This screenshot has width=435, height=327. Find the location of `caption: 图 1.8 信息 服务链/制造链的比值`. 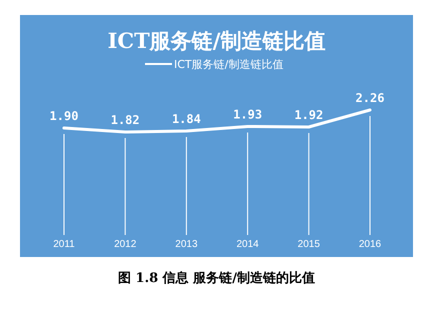

caption: 图 1.8 信息 服务链/制造链的比值 is located at coordinates (216, 278).